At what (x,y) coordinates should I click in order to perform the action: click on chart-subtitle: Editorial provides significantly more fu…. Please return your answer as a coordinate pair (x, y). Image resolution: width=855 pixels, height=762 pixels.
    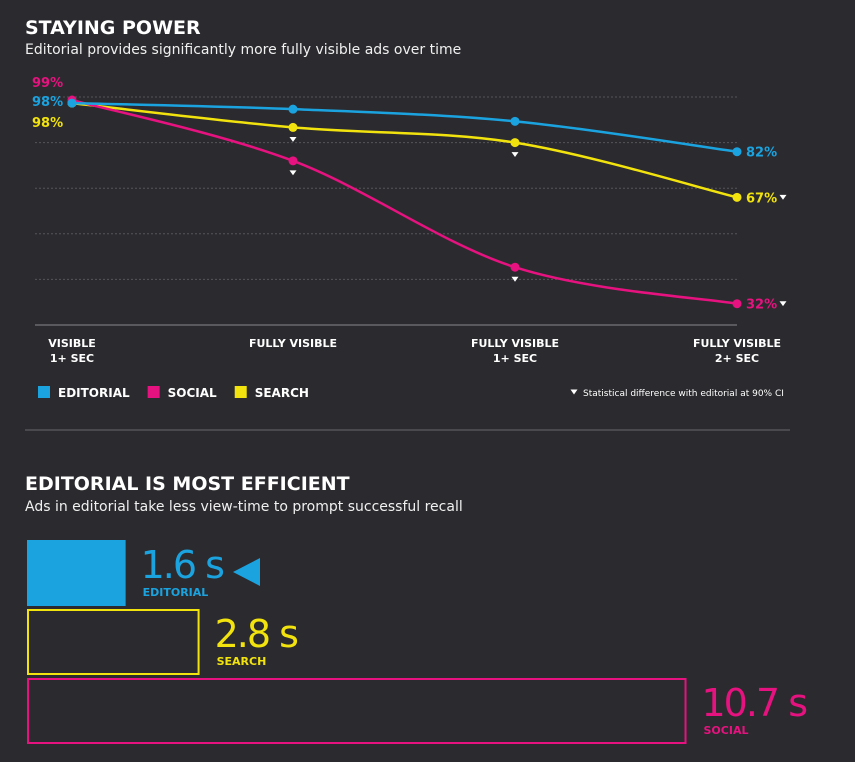
    Looking at the image, I should click on (243, 50).